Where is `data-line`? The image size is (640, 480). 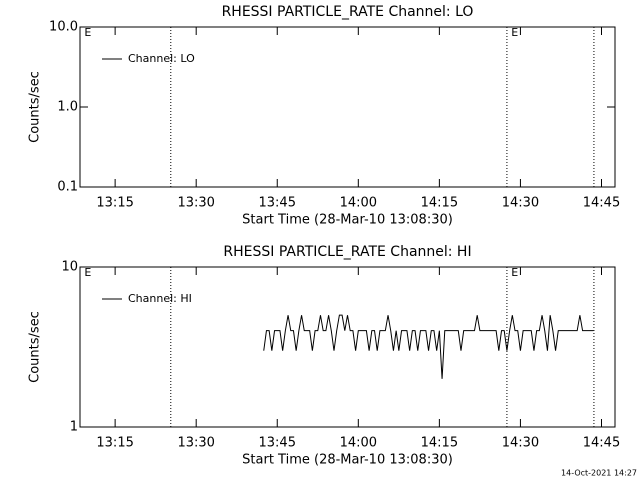 data-line is located at coordinates (428, 346).